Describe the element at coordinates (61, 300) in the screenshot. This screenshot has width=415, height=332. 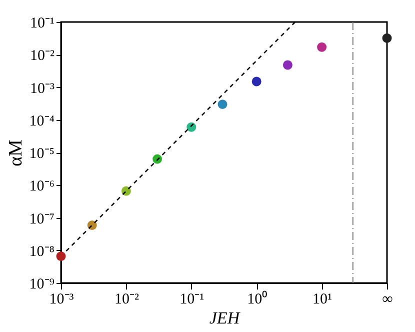
I see `x-tick-label: 10⁻³` at that location.